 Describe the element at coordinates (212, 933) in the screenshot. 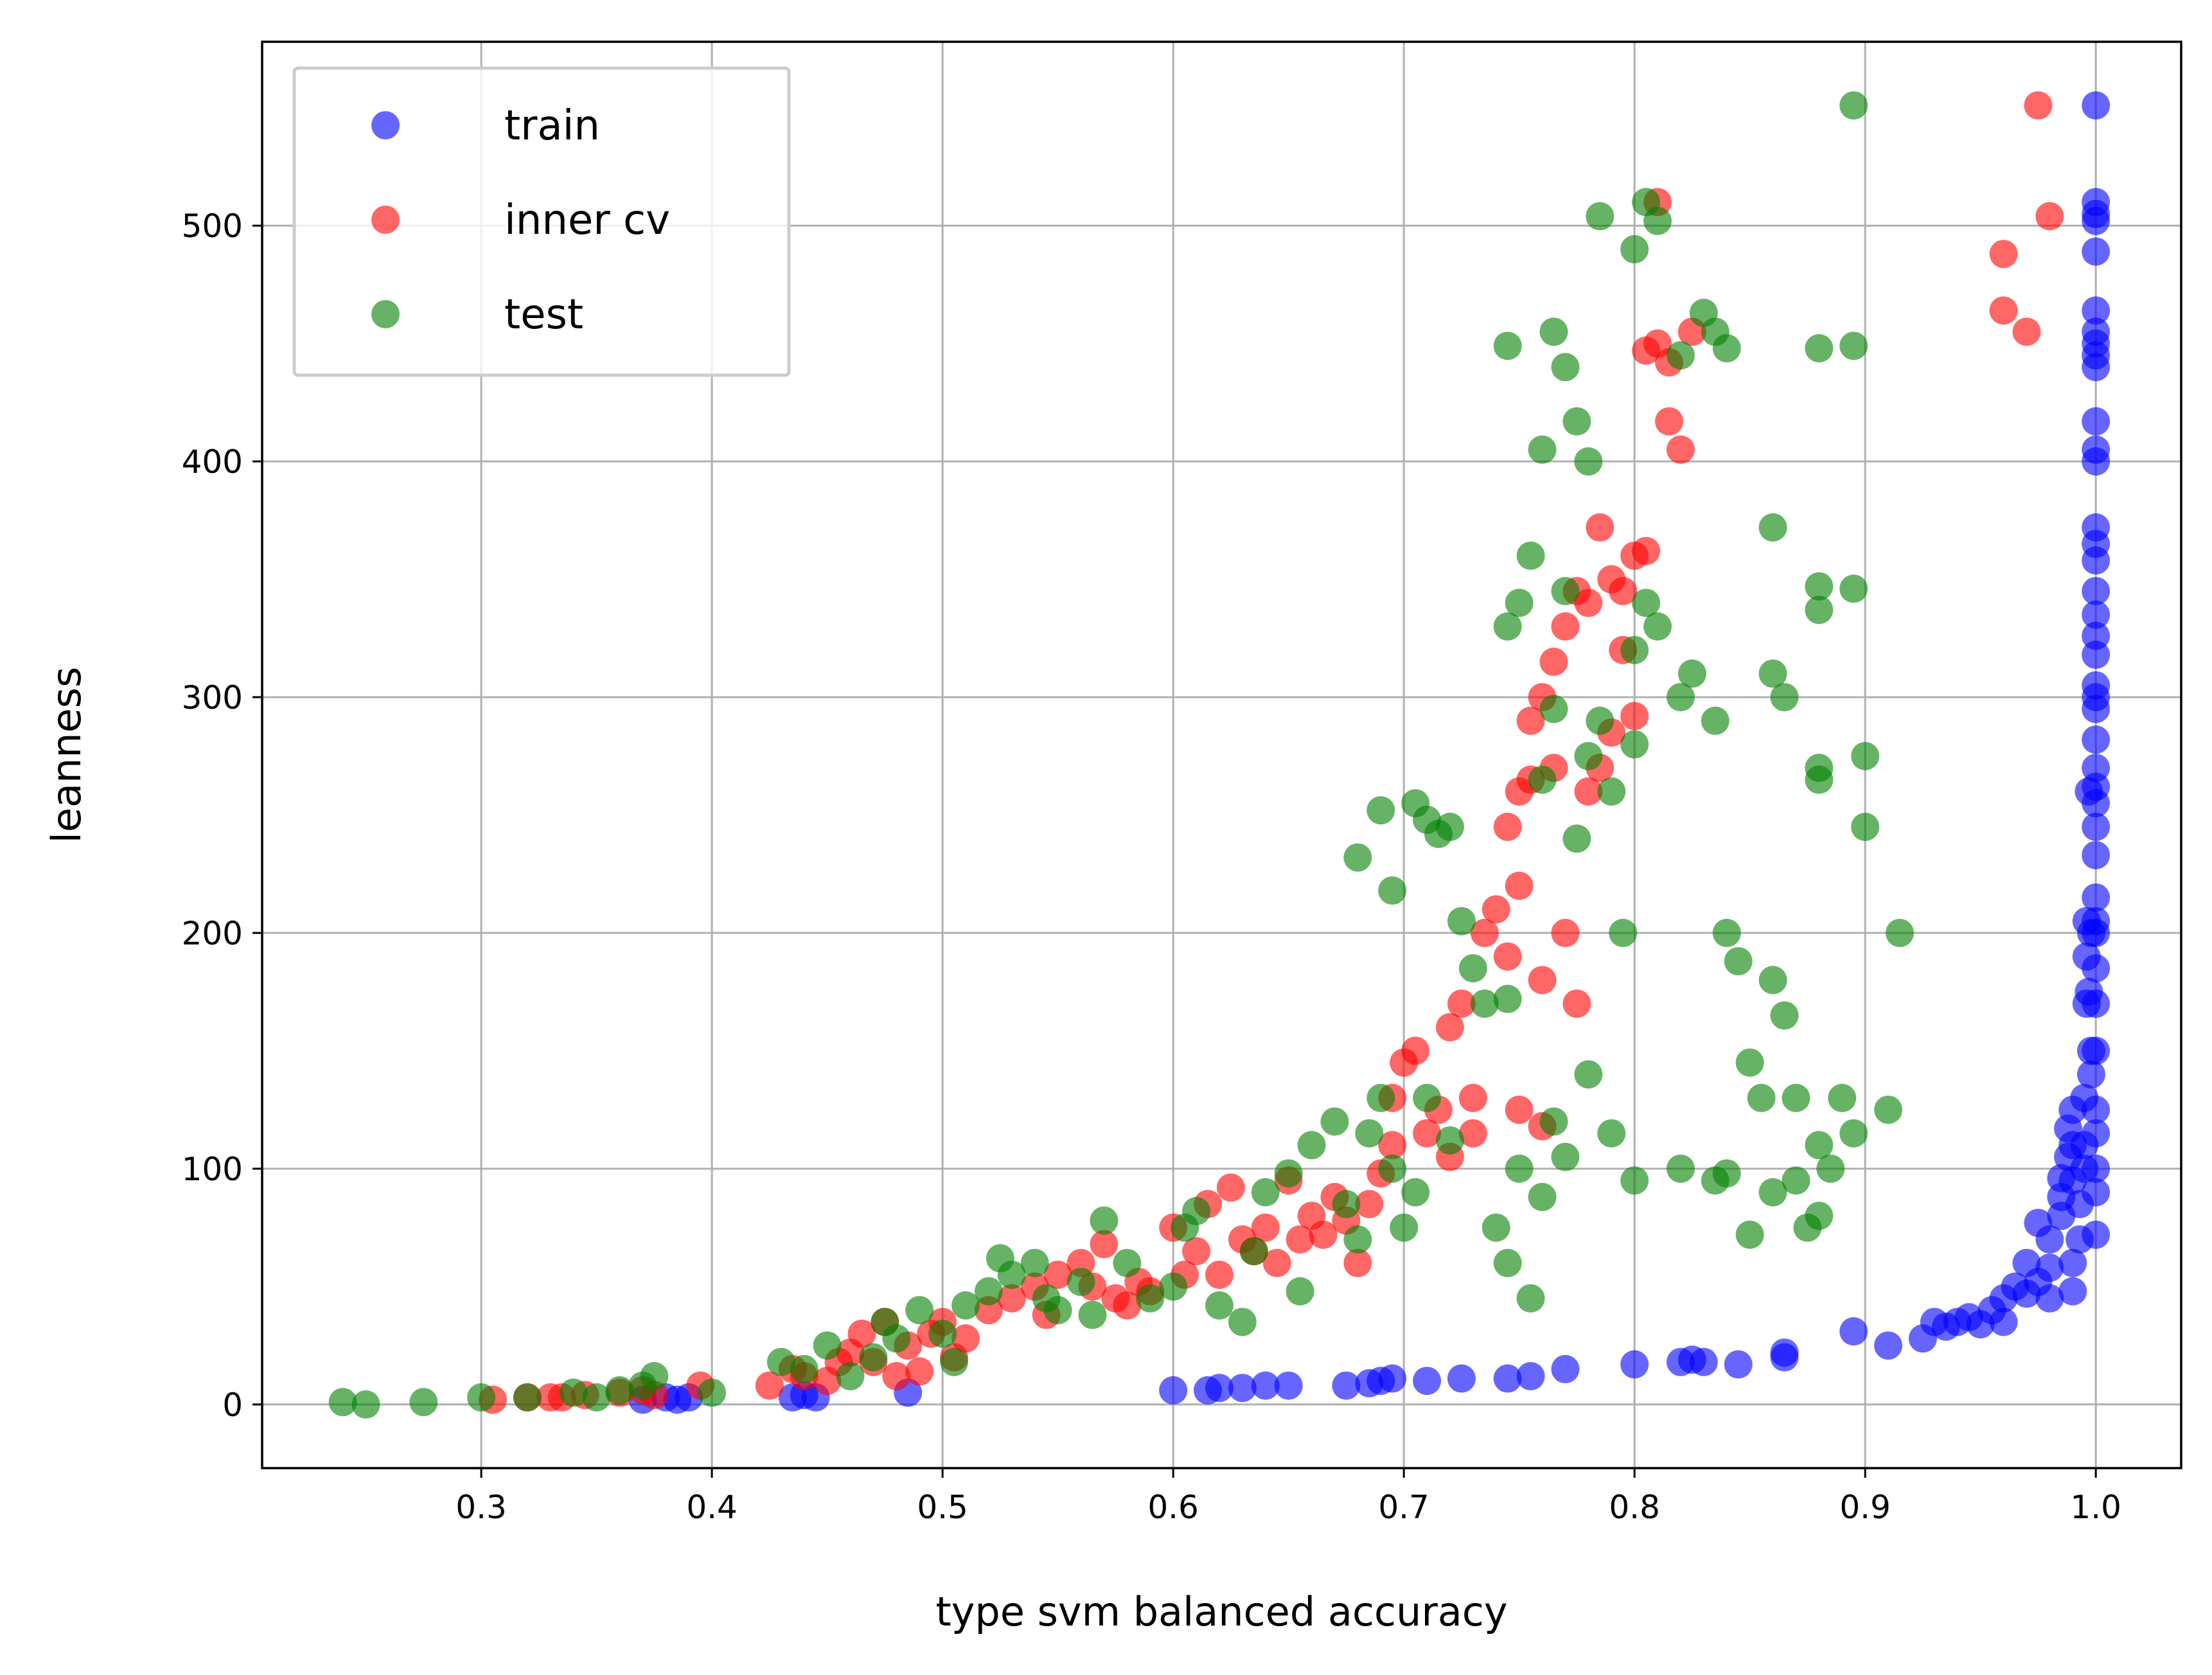

I see `y-tick-label: 200` at that location.